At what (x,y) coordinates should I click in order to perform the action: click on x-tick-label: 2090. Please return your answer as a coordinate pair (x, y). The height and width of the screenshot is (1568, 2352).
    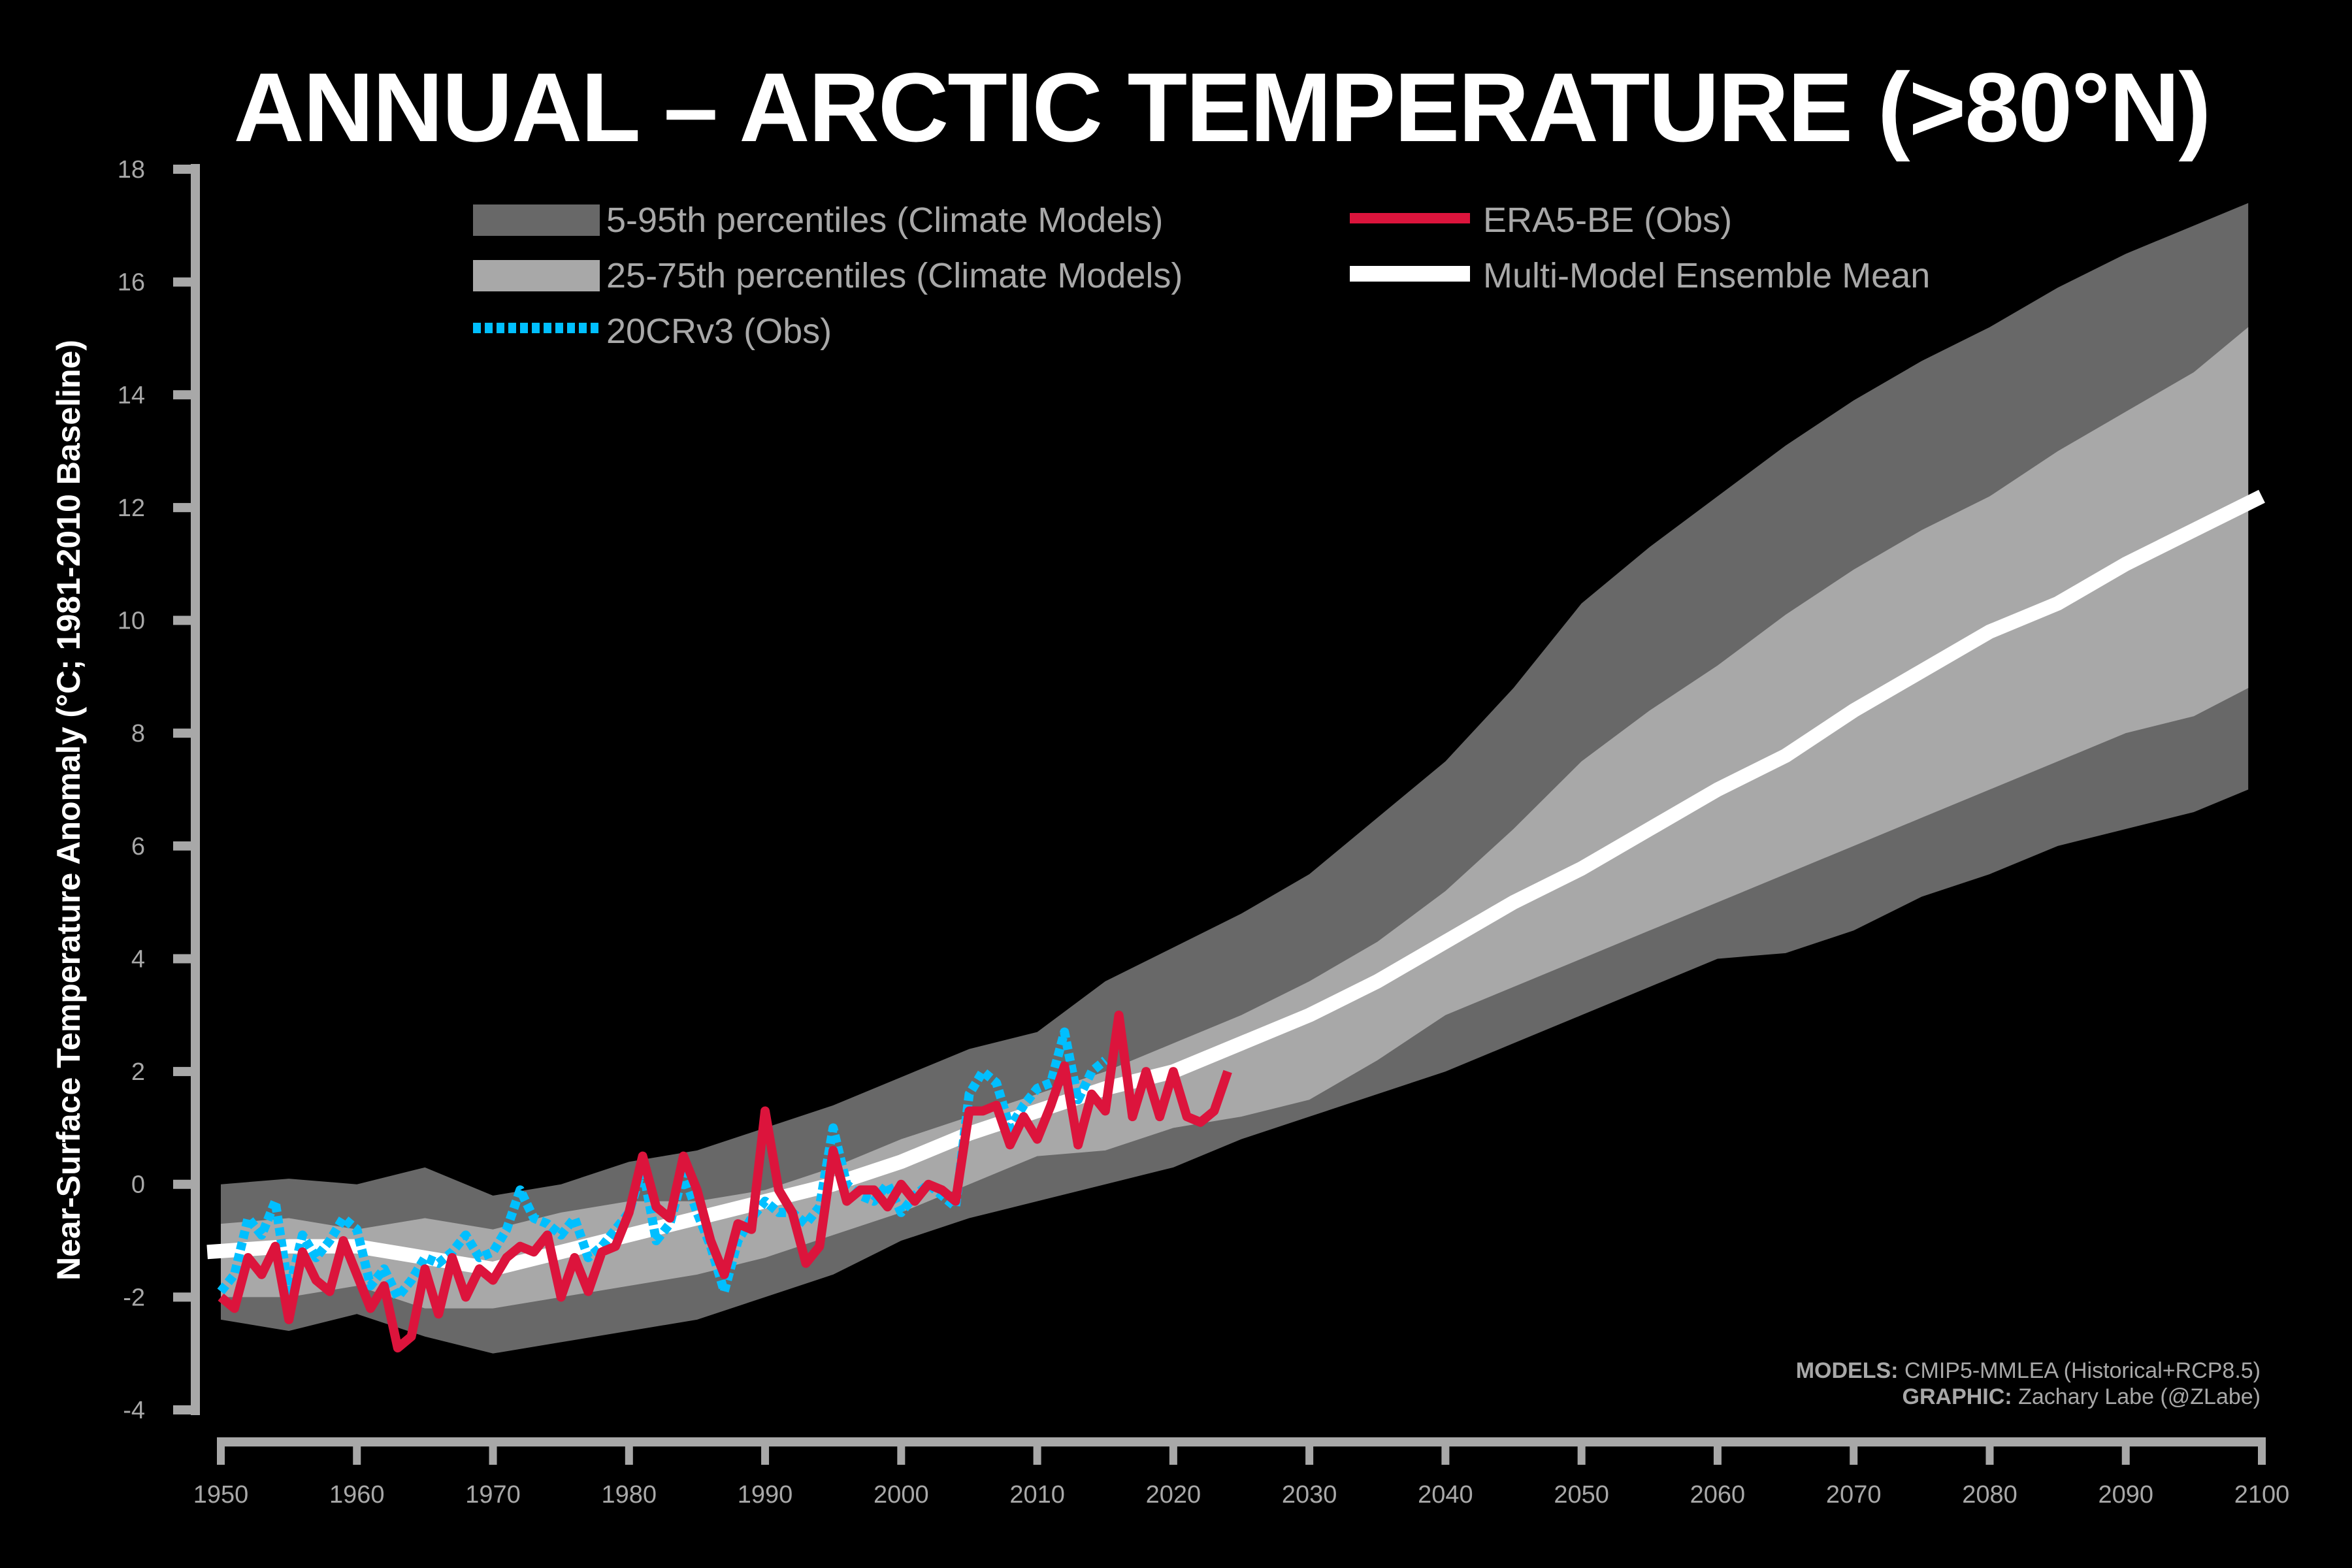
    Looking at the image, I should click on (2125, 1495).